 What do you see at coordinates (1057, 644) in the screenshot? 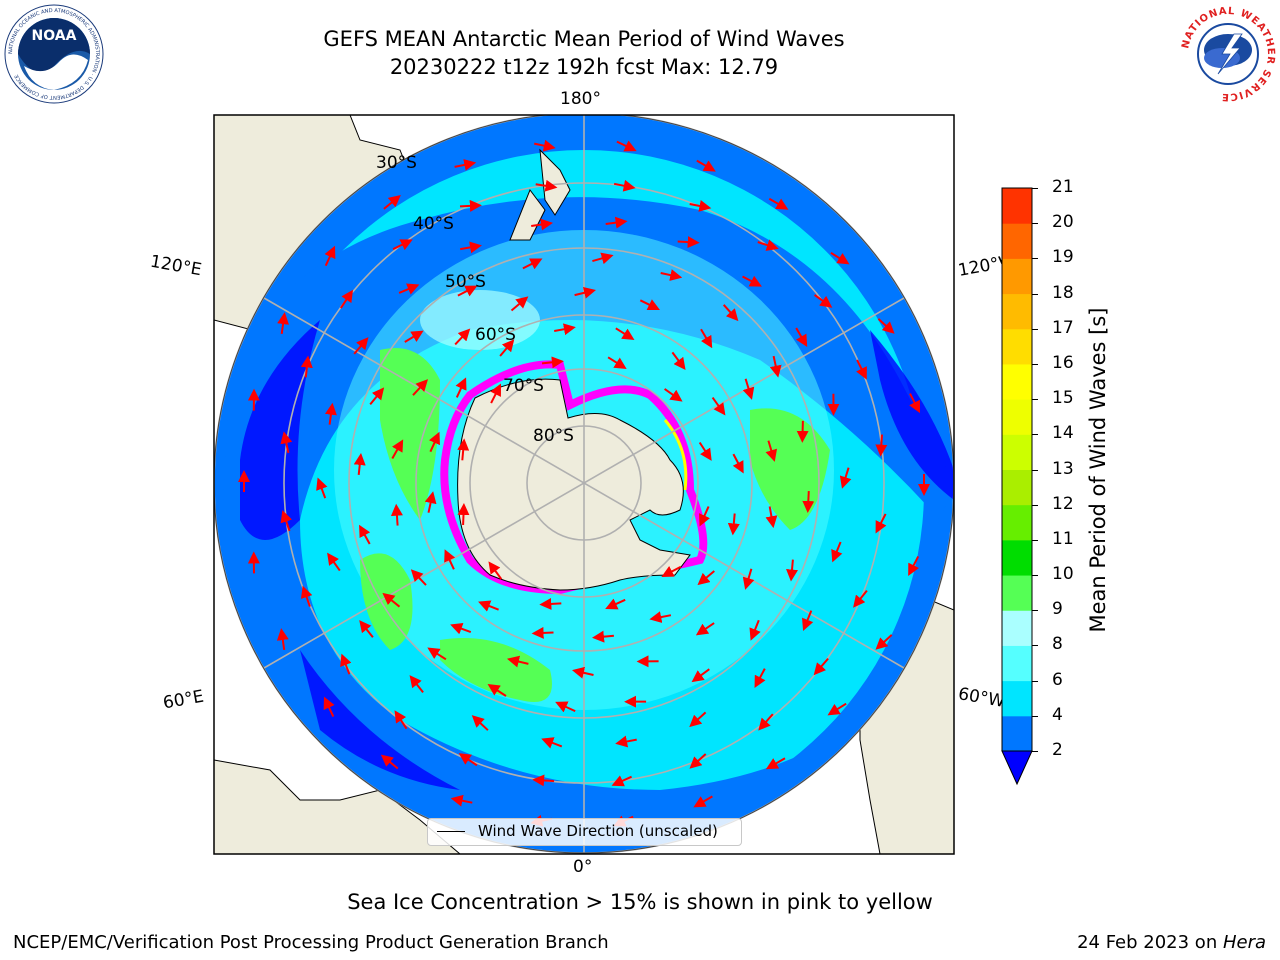
I see `colorbar-tick-label: 8` at bounding box center [1057, 644].